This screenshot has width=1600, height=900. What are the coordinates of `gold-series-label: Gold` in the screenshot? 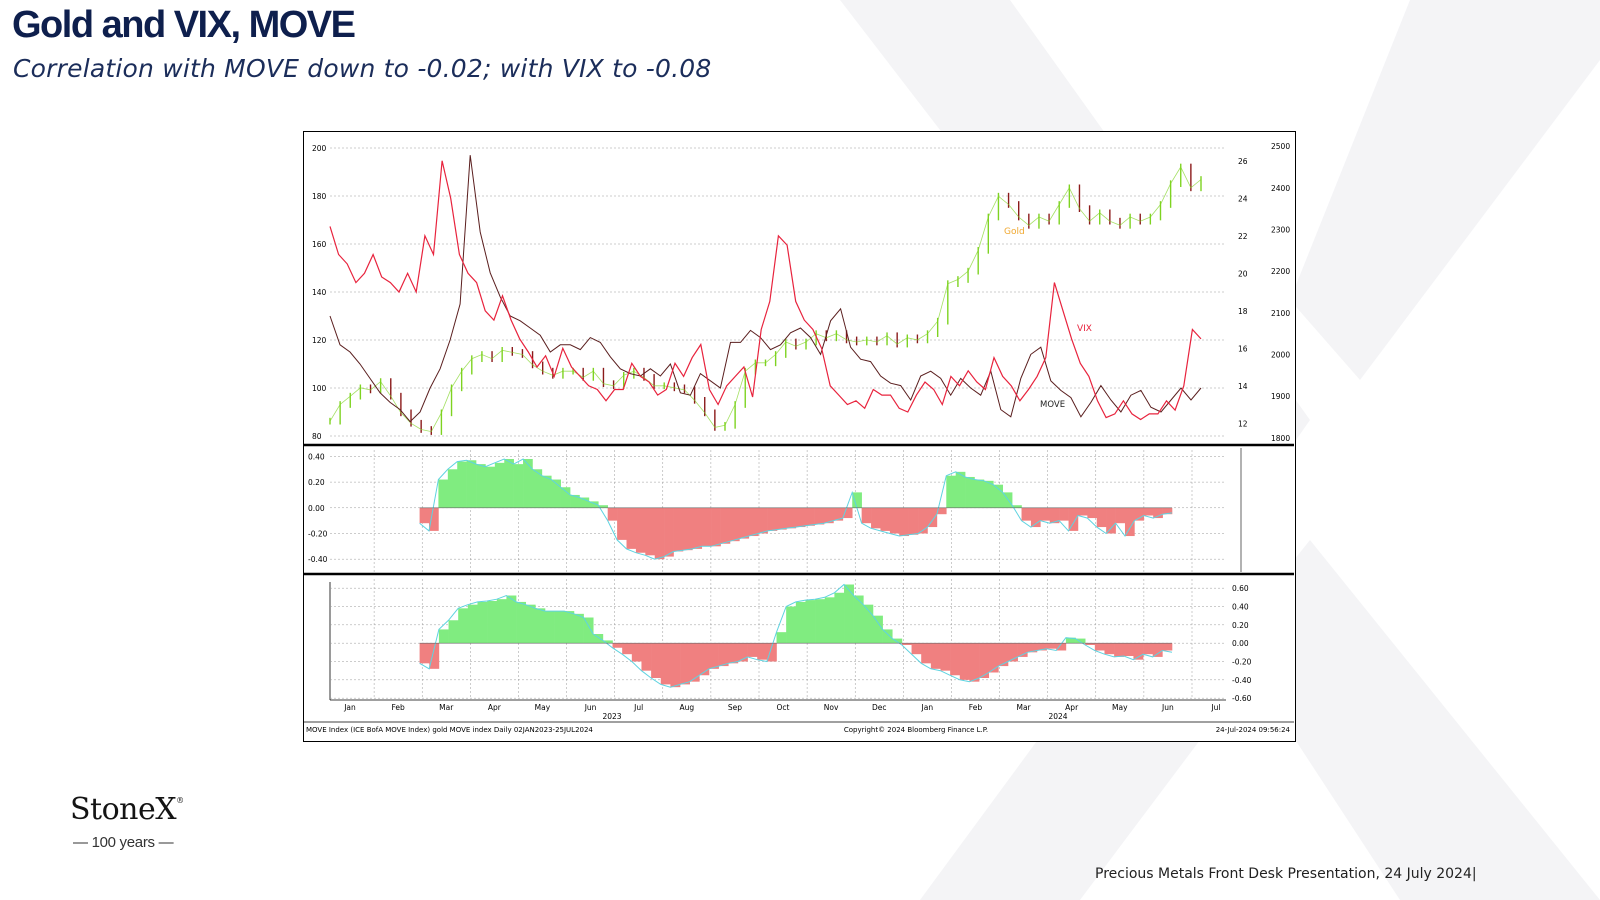 It's located at (1014, 232).